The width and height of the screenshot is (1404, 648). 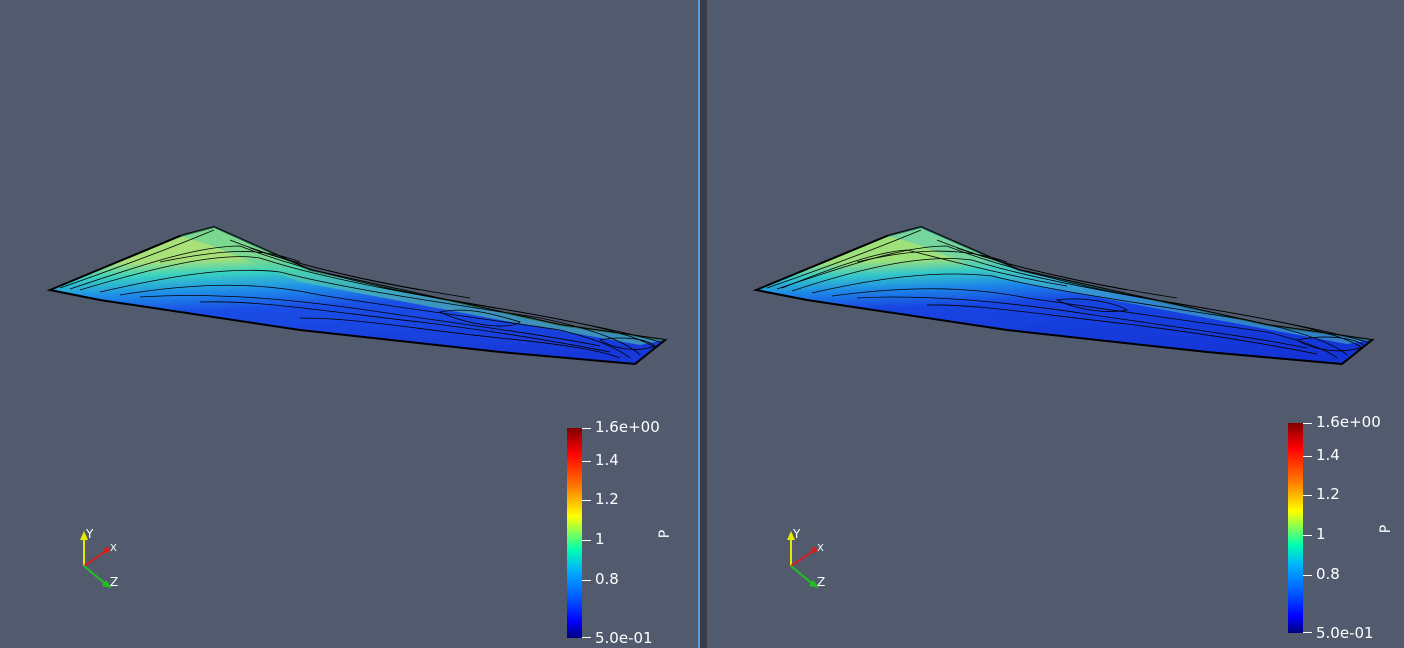 What do you see at coordinates (627, 534) in the screenshot?
I see `color-legend-left: 1.6e+00 1.4 1.2 1 0.8 5.0e-01 P` at bounding box center [627, 534].